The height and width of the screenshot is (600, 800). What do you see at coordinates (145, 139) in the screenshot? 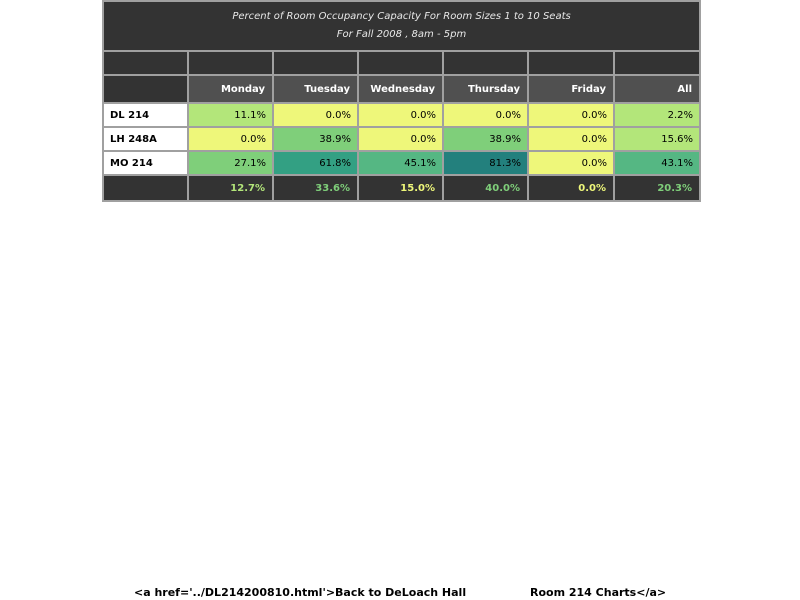
I see `row-label: LH 248A` at bounding box center [145, 139].